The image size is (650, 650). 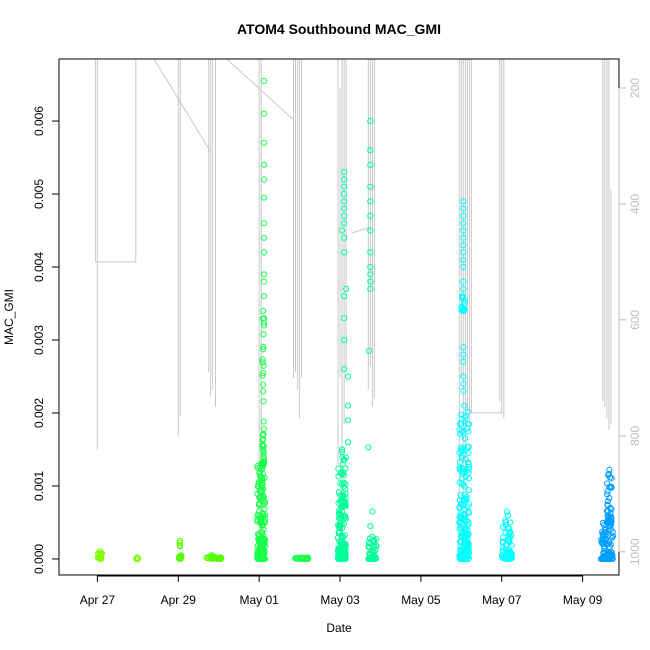 I want to click on x-tick-label: Apr 29, so click(x=179, y=600).